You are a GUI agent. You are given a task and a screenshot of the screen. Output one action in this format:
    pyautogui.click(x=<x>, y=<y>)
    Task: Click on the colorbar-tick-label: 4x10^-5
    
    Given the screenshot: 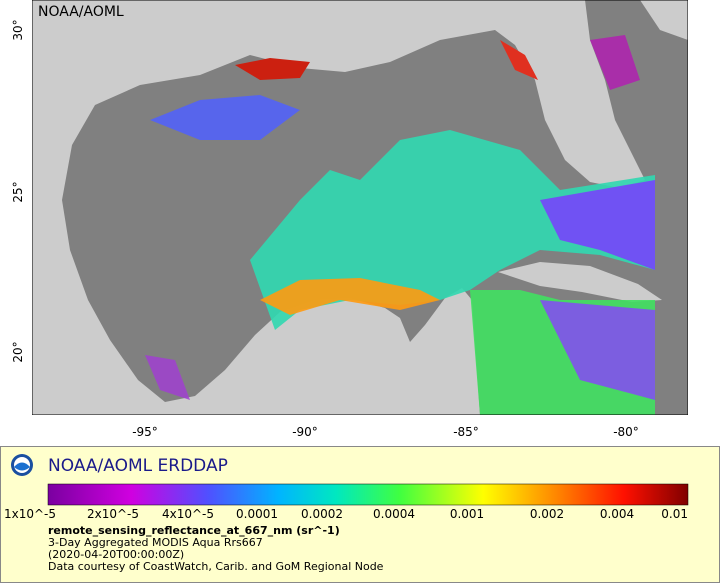 What is the action you would take?
    pyautogui.click(x=188, y=514)
    